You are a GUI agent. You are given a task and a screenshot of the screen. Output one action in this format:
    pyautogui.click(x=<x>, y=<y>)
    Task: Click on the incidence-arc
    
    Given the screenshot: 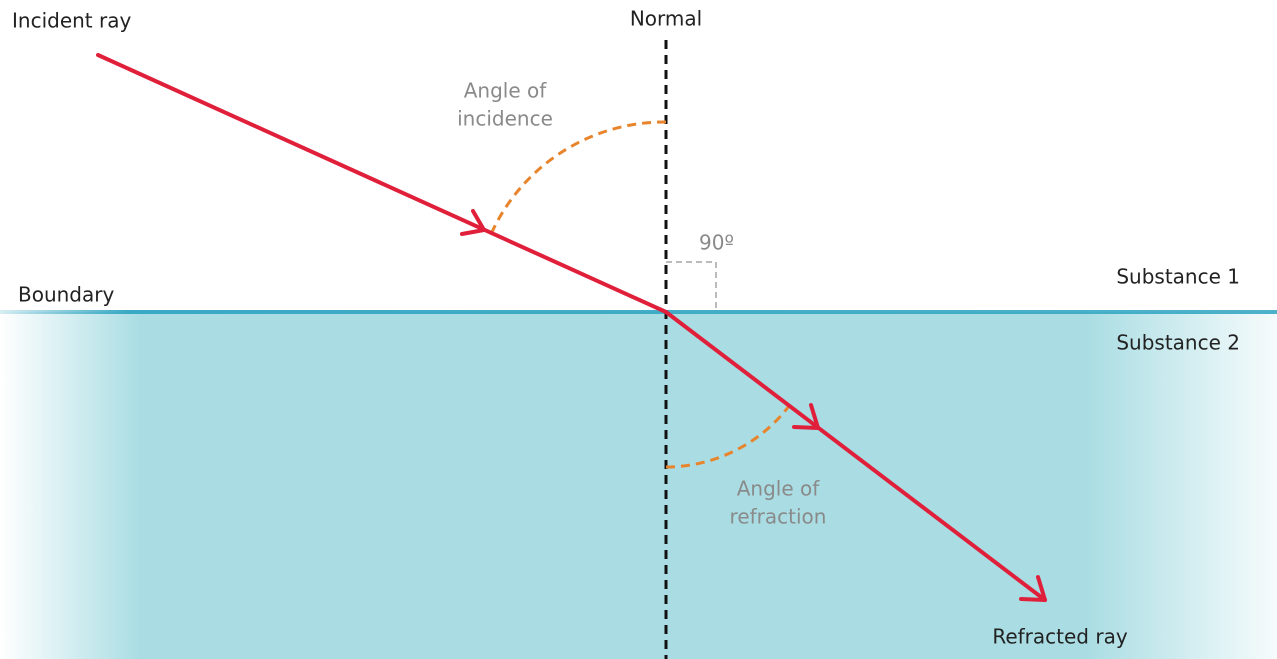 What is the action you would take?
    pyautogui.click(x=578, y=176)
    